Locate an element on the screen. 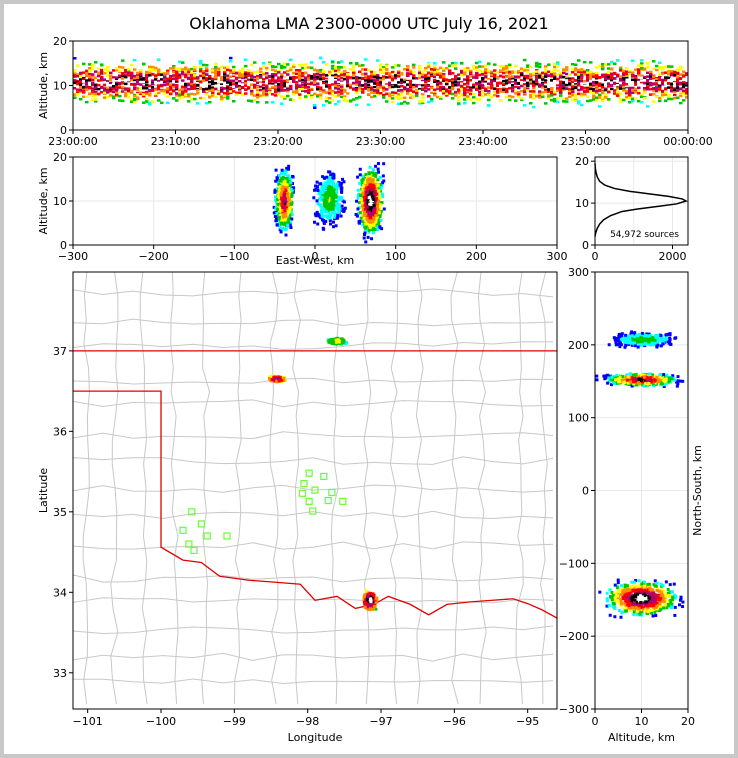 Image resolution: width=738 pixels, height=758 pixels. east-west-tick-label: −200 is located at coordinates (154, 256).